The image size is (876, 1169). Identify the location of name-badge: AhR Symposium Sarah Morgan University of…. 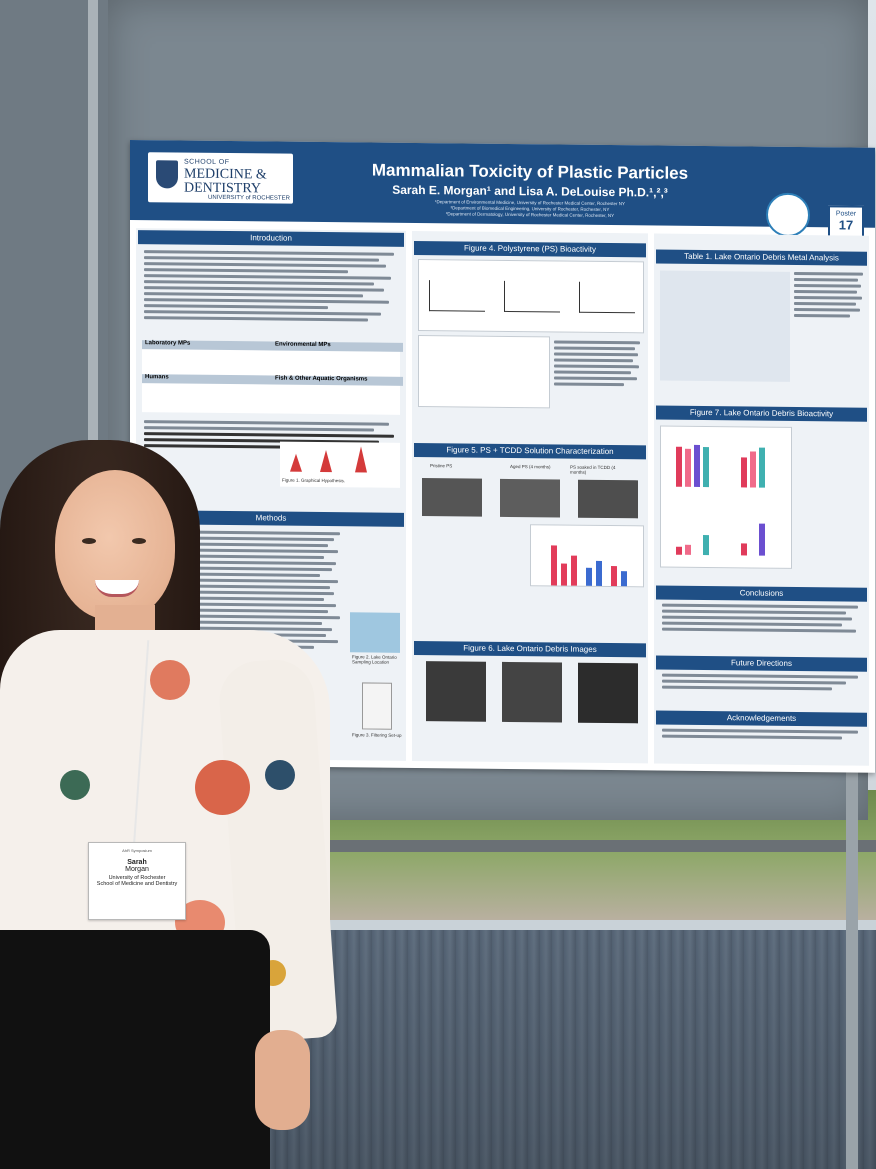
(137, 881).